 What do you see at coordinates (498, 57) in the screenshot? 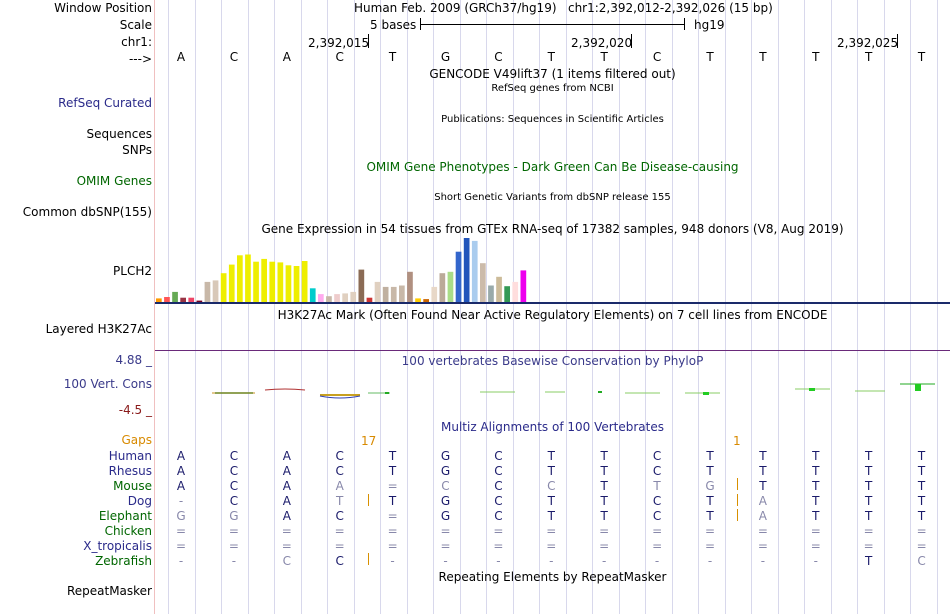
I see `base-letter: C` at bounding box center [498, 57].